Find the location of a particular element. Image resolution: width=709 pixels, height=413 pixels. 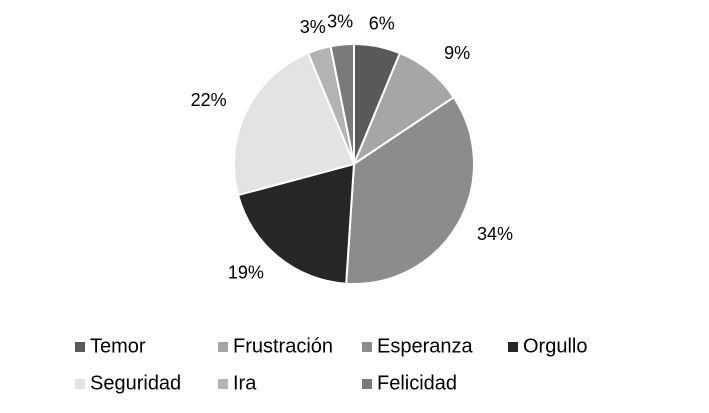

data-label: 6% is located at coordinates (382, 23).